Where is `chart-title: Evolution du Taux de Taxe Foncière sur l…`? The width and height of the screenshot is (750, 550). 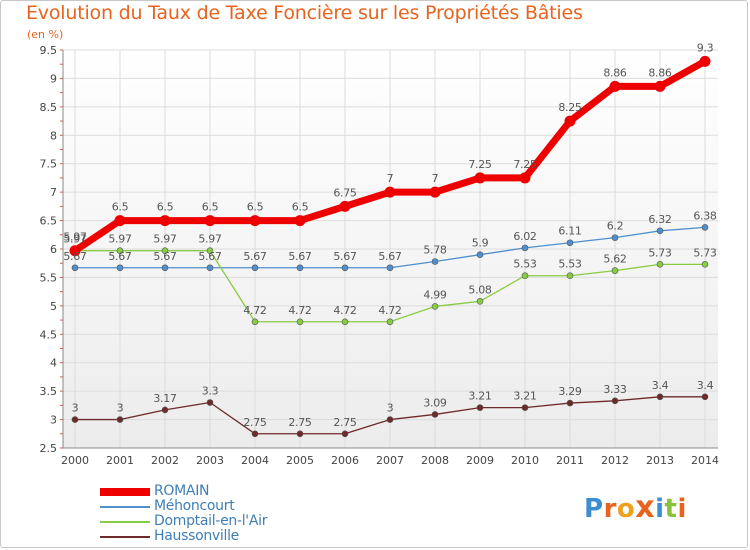 chart-title: Evolution du Taux de Taxe Foncière sur l… is located at coordinates (304, 13).